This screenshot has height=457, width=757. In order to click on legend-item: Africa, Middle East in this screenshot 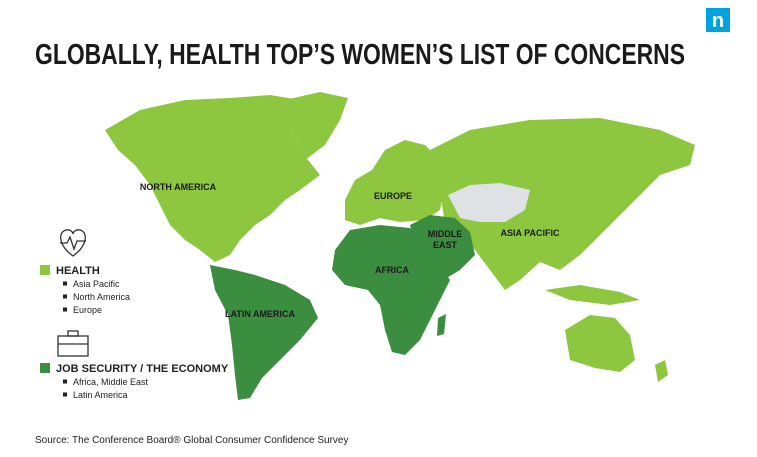, I will do `click(111, 382)`.